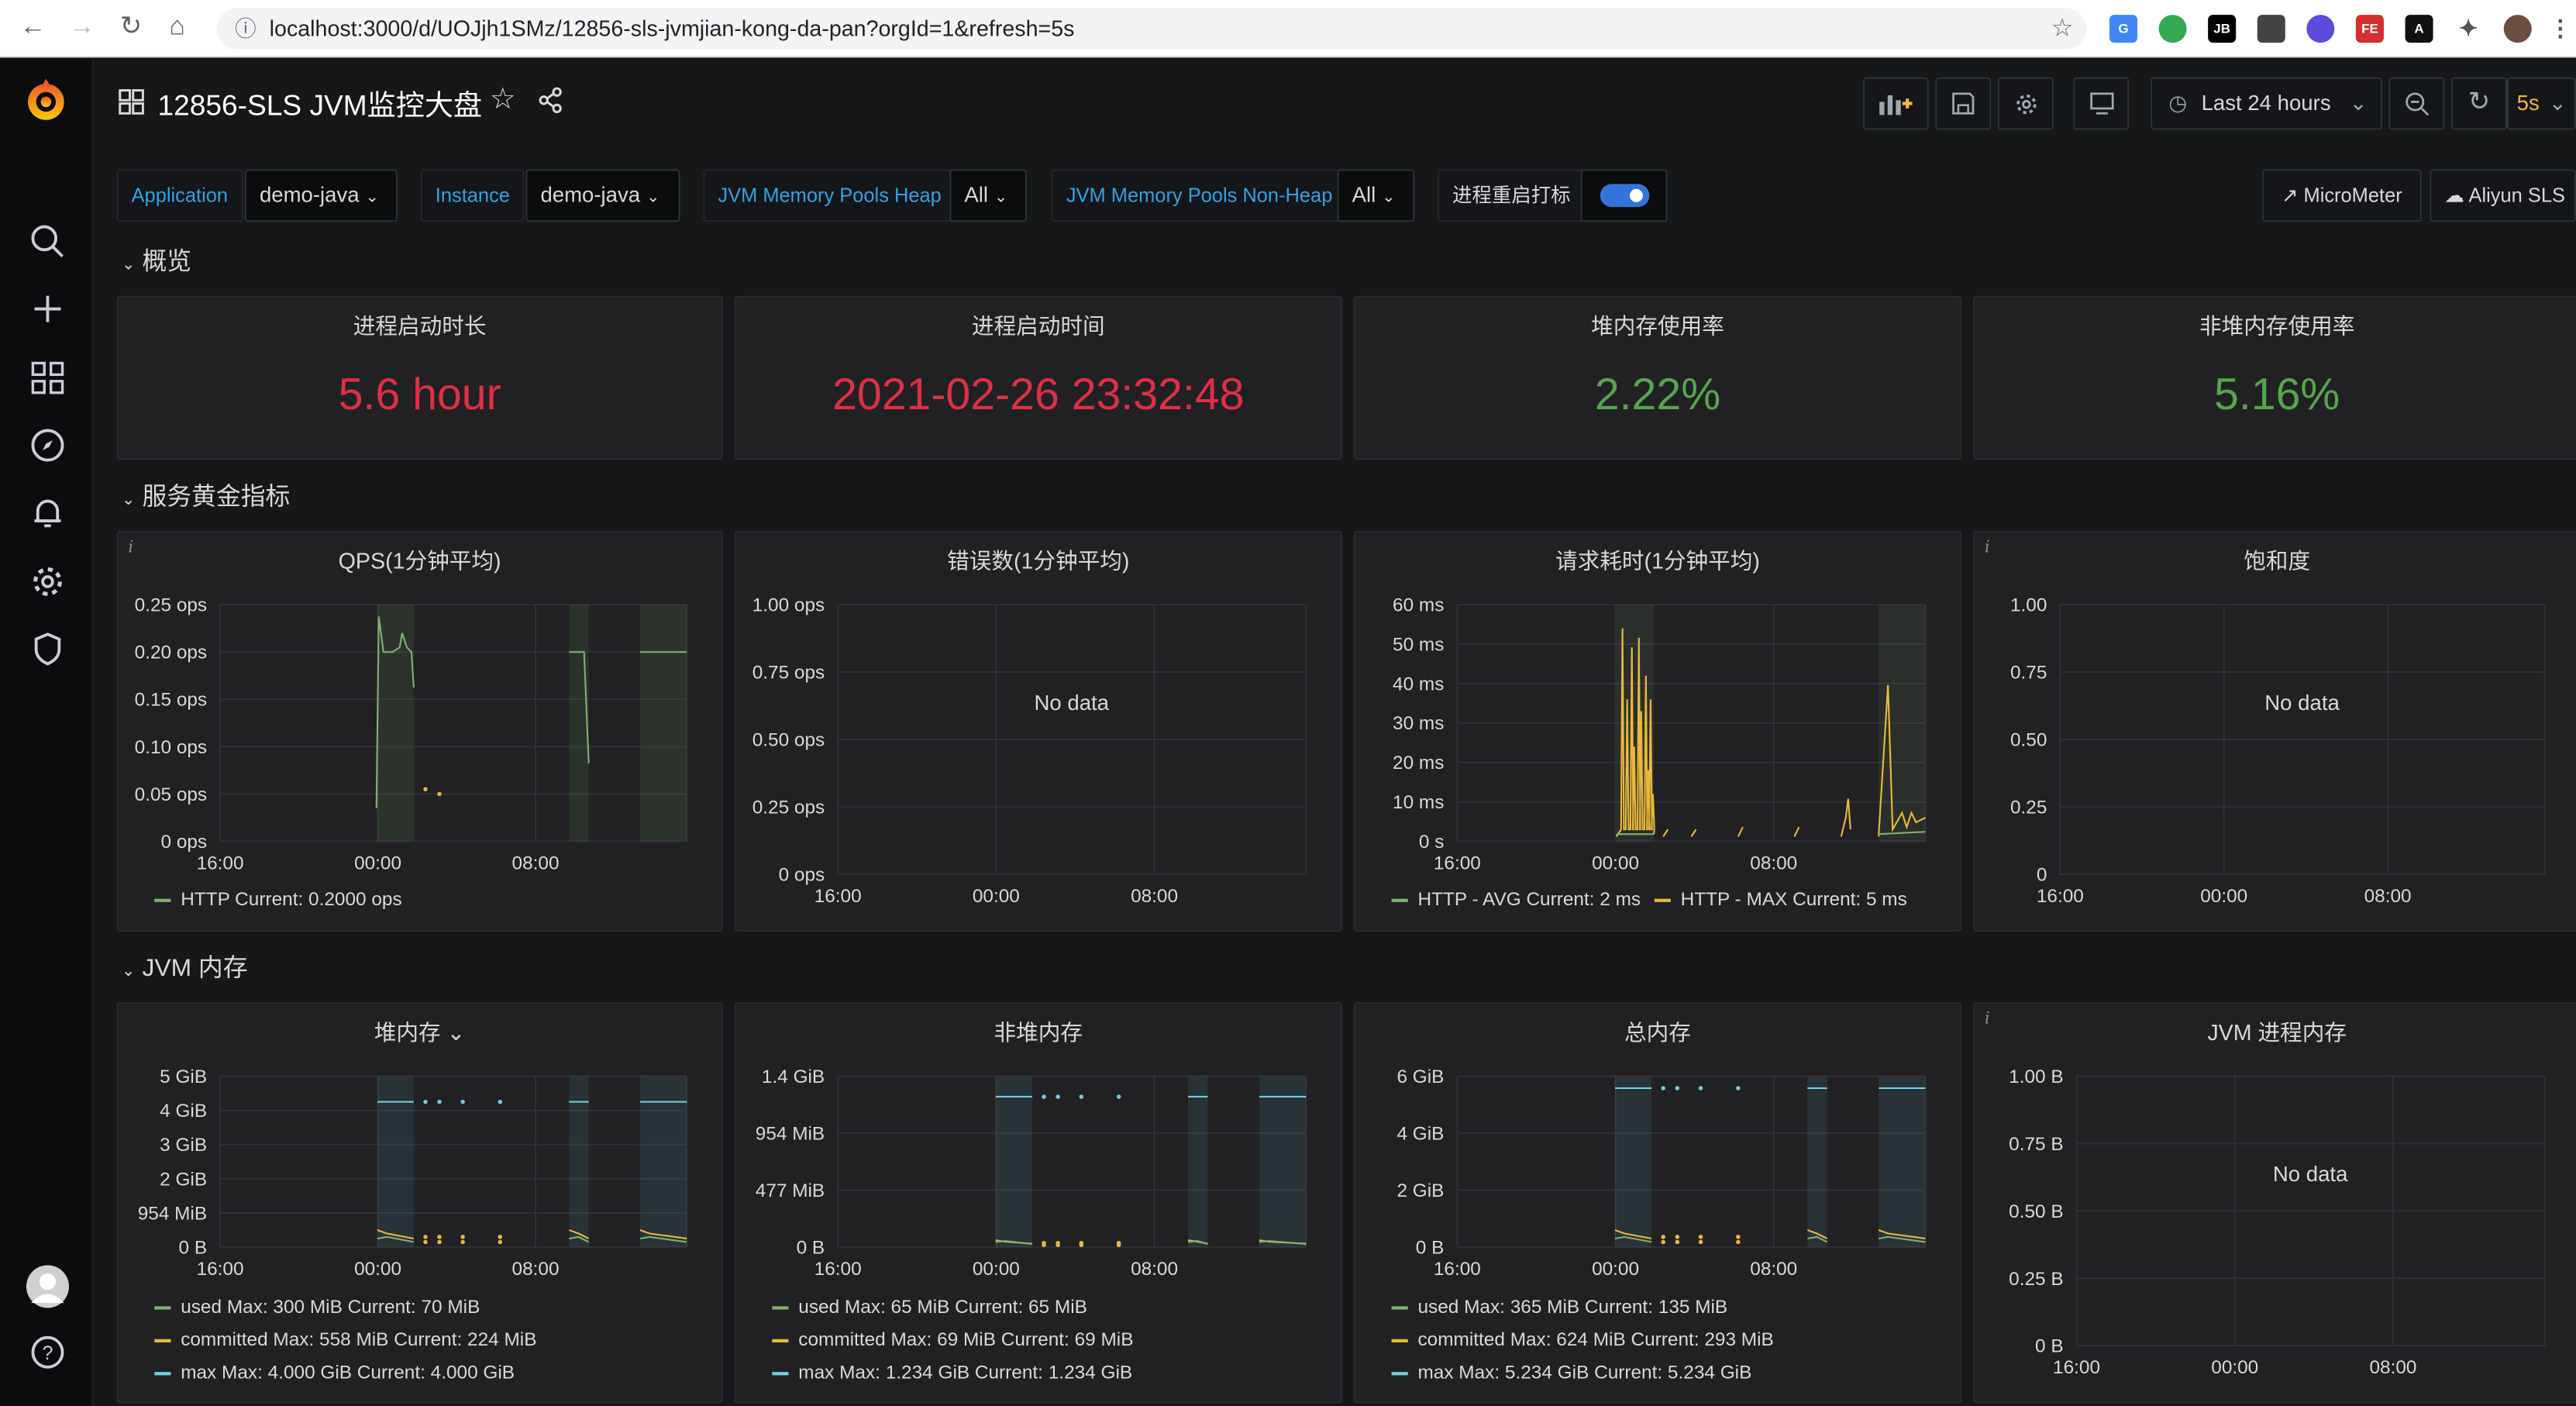  What do you see at coordinates (2222, 29) in the screenshot?
I see `jetbrains-extension-icon: JB` at bounding box center [2222, 29].